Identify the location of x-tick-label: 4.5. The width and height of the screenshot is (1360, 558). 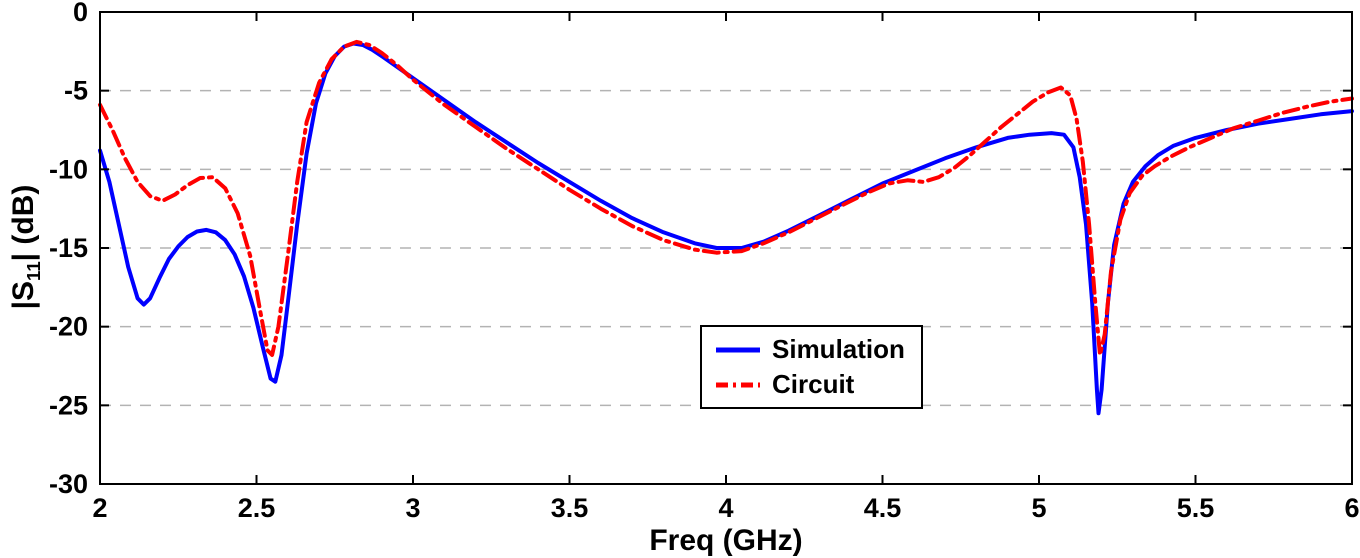
(883, 508).